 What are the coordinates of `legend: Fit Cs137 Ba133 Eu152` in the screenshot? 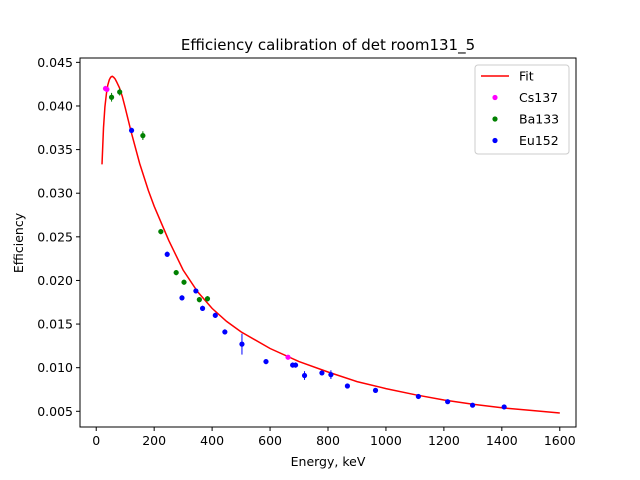 It's located at (522, 109).